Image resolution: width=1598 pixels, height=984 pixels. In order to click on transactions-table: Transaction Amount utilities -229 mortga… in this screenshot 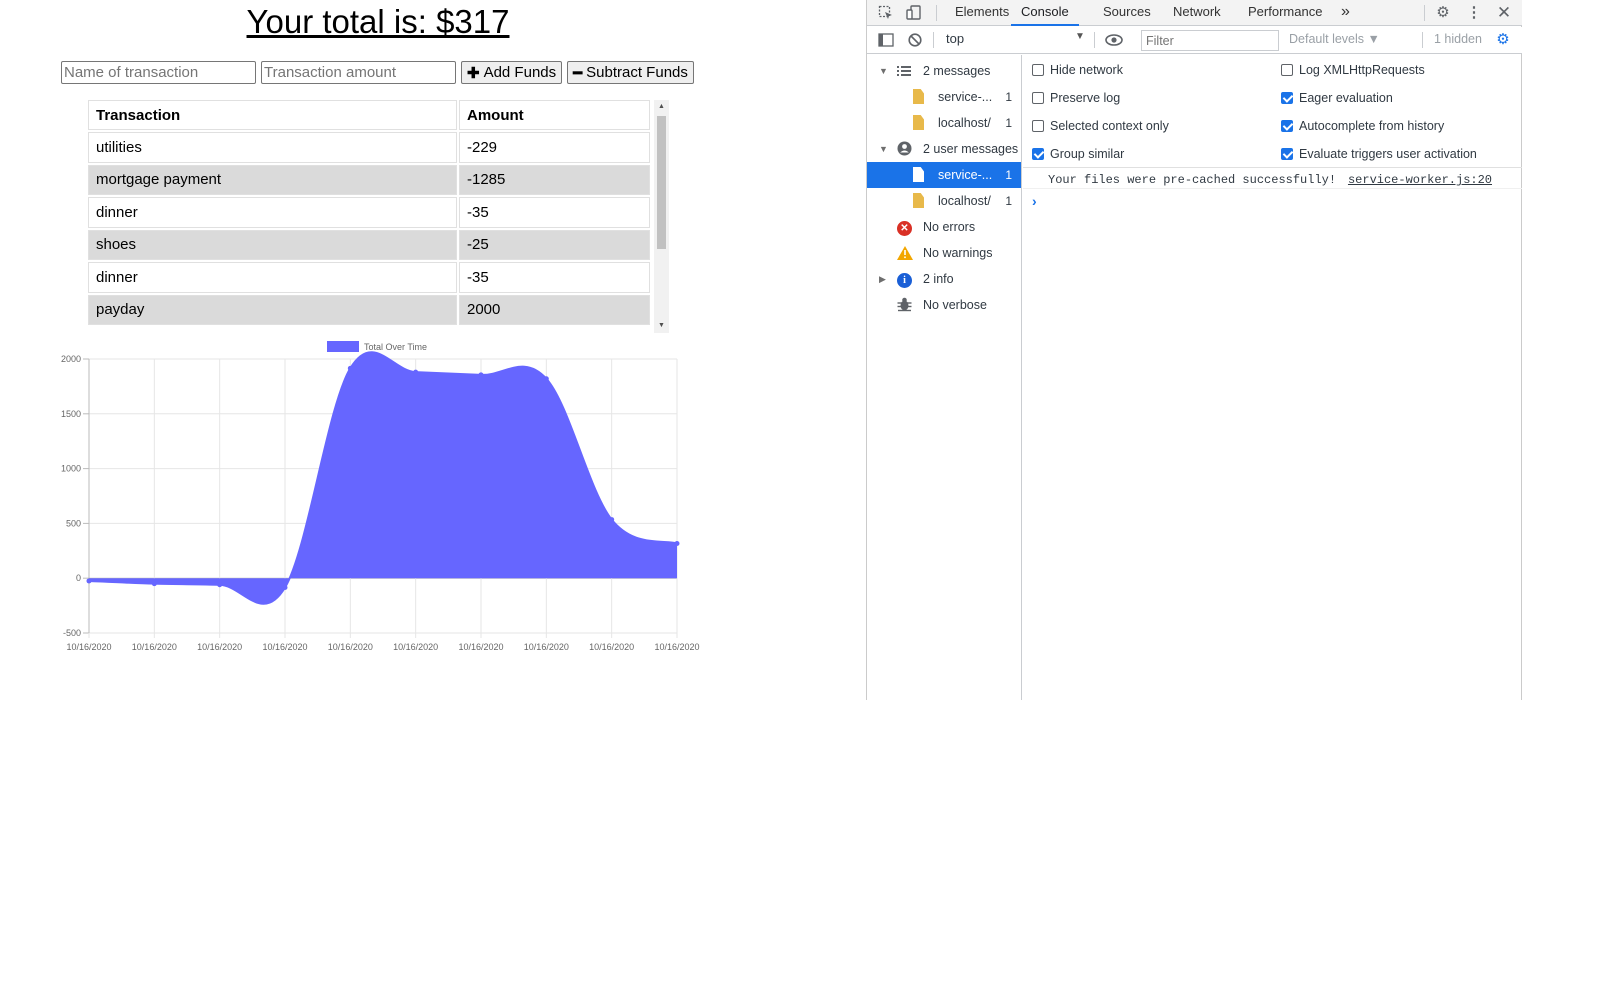, I will do `click(370, 213)`.